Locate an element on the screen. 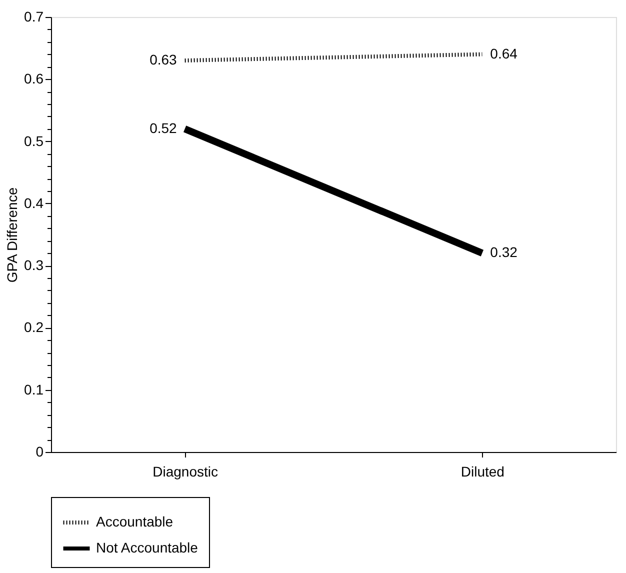 This screenshot has height=573, width=626. y-tick-label: 0.4 is located at coordinates (34, 202).